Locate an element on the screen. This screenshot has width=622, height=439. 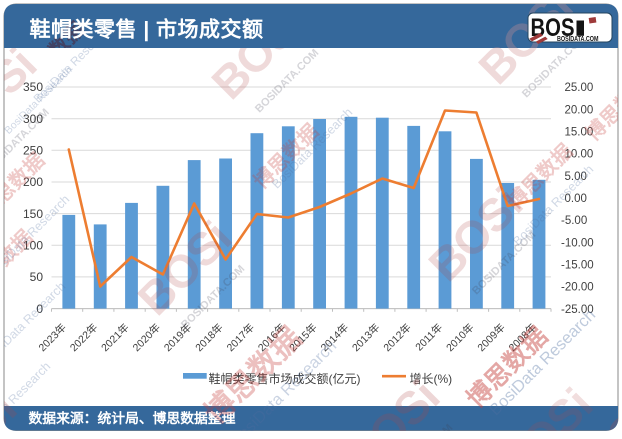
svg-text: 200 is located at coordinates (33, 182).